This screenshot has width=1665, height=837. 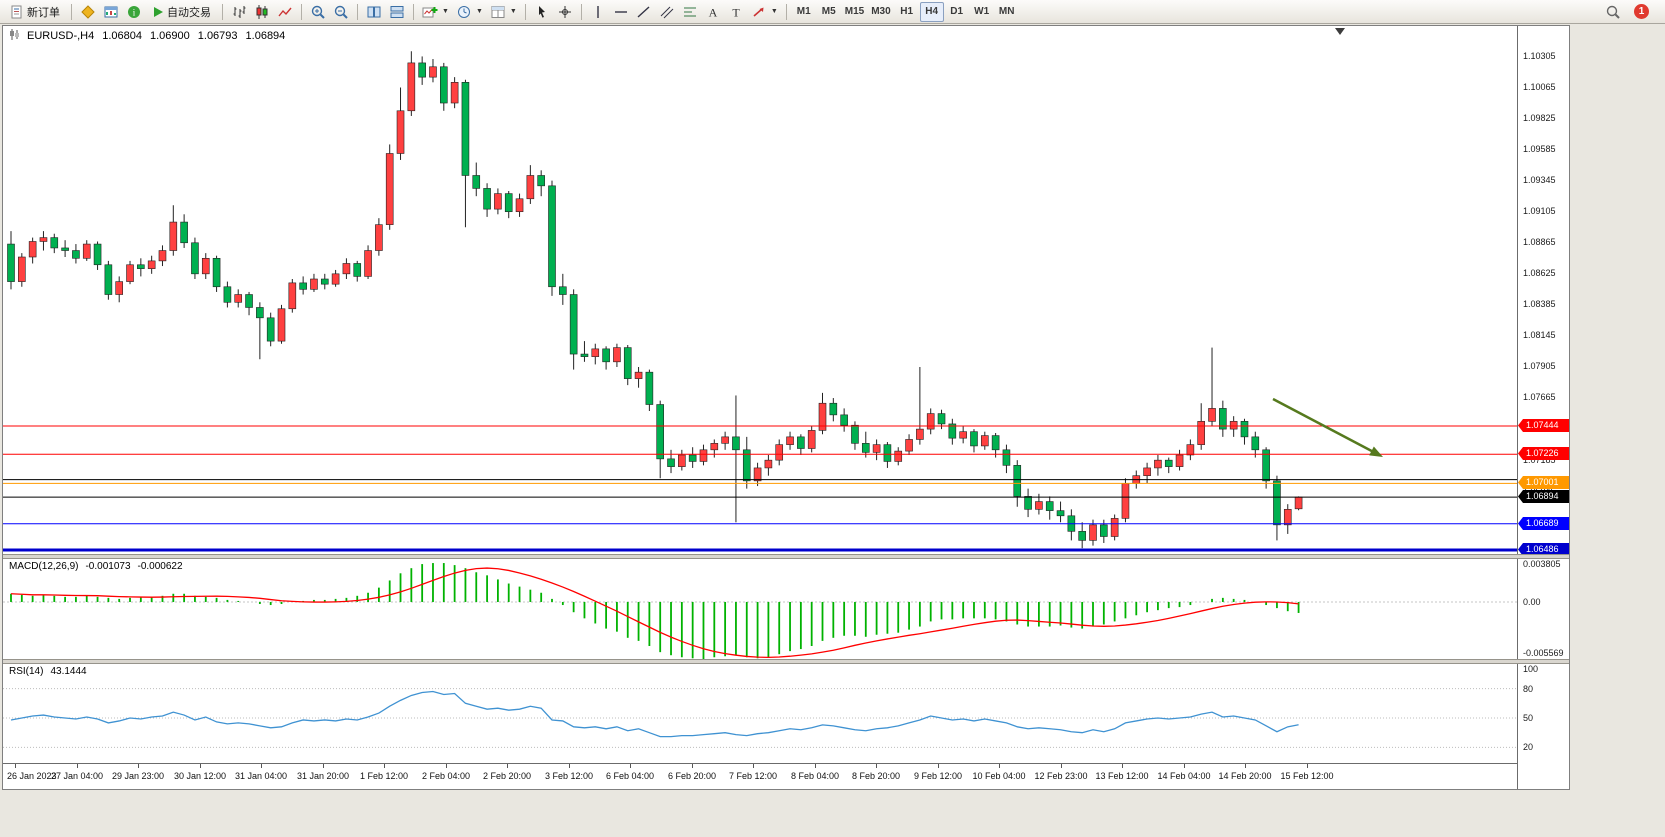 I want to click on zoom-out-button, so click(x=341, y=12).